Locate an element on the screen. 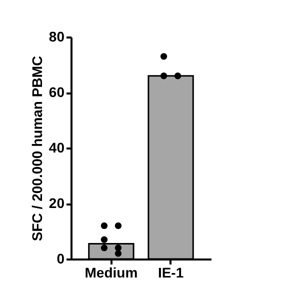 This screenshot has width=300, height=300. y-tick-label: 60 is located at coordinates (56, 92).